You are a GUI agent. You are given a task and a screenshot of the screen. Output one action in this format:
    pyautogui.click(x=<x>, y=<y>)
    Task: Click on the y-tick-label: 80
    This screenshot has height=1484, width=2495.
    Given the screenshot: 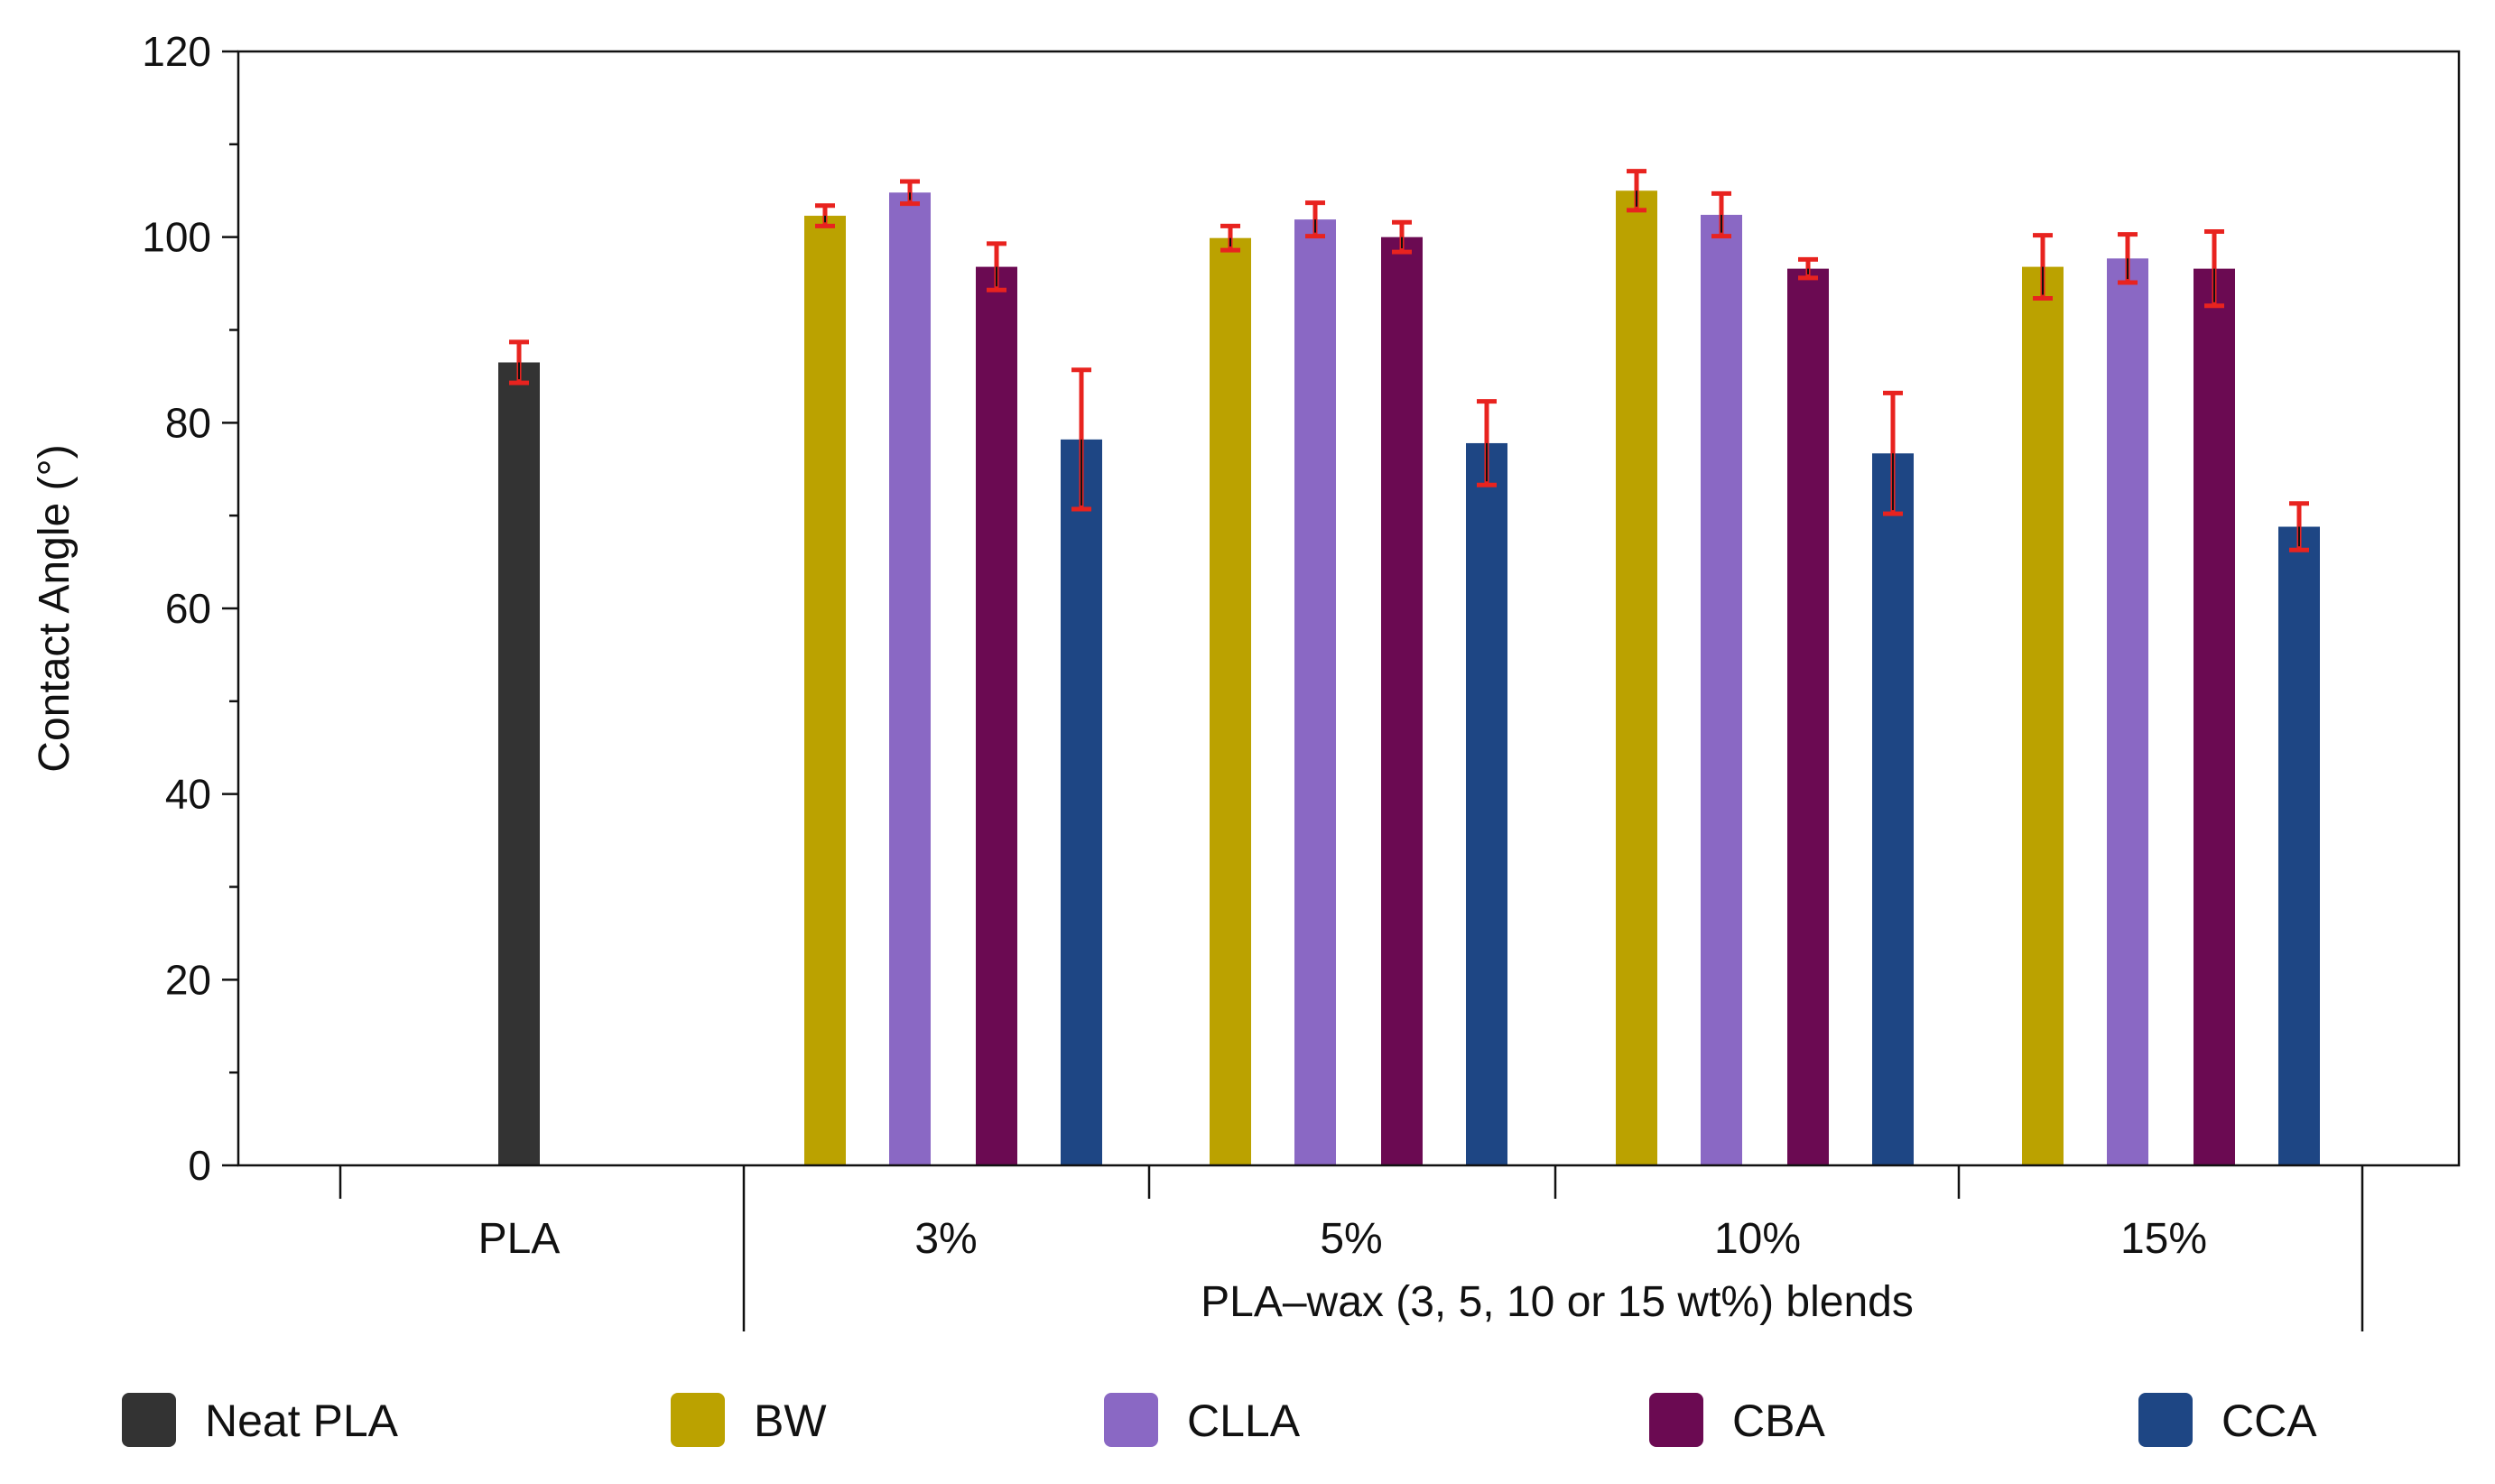 What is the action you would take?
    pyautogui.click(x=188, y=423)
    